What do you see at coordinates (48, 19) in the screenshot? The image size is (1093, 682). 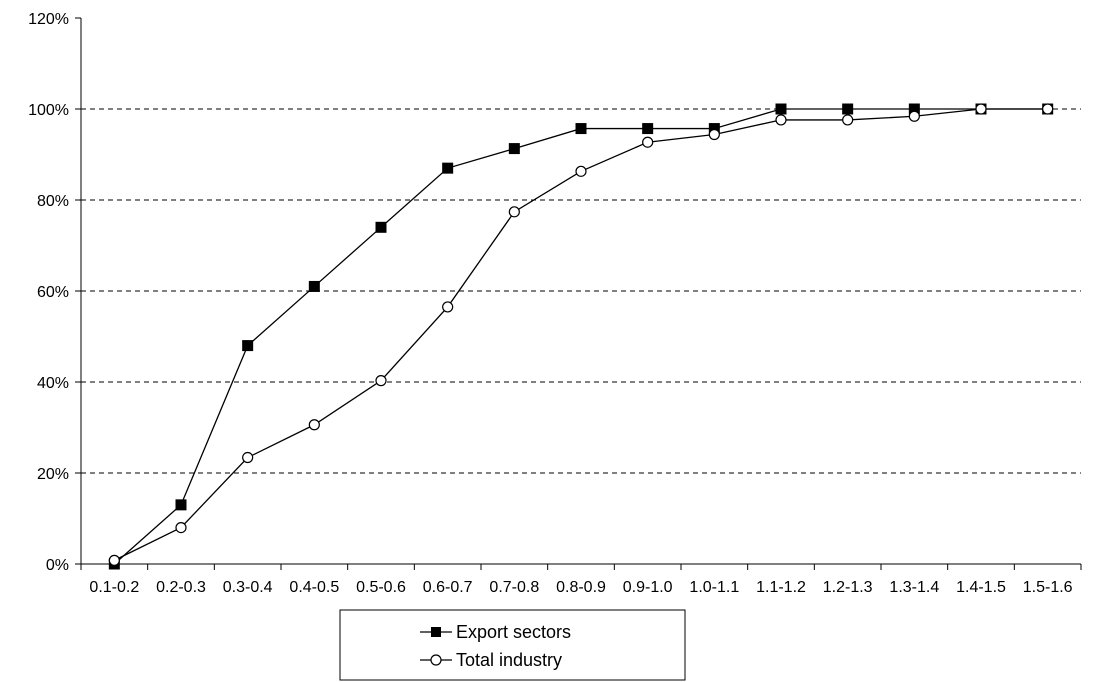 I see `y-tick-label: 120%` at bounding box center [48, 19].